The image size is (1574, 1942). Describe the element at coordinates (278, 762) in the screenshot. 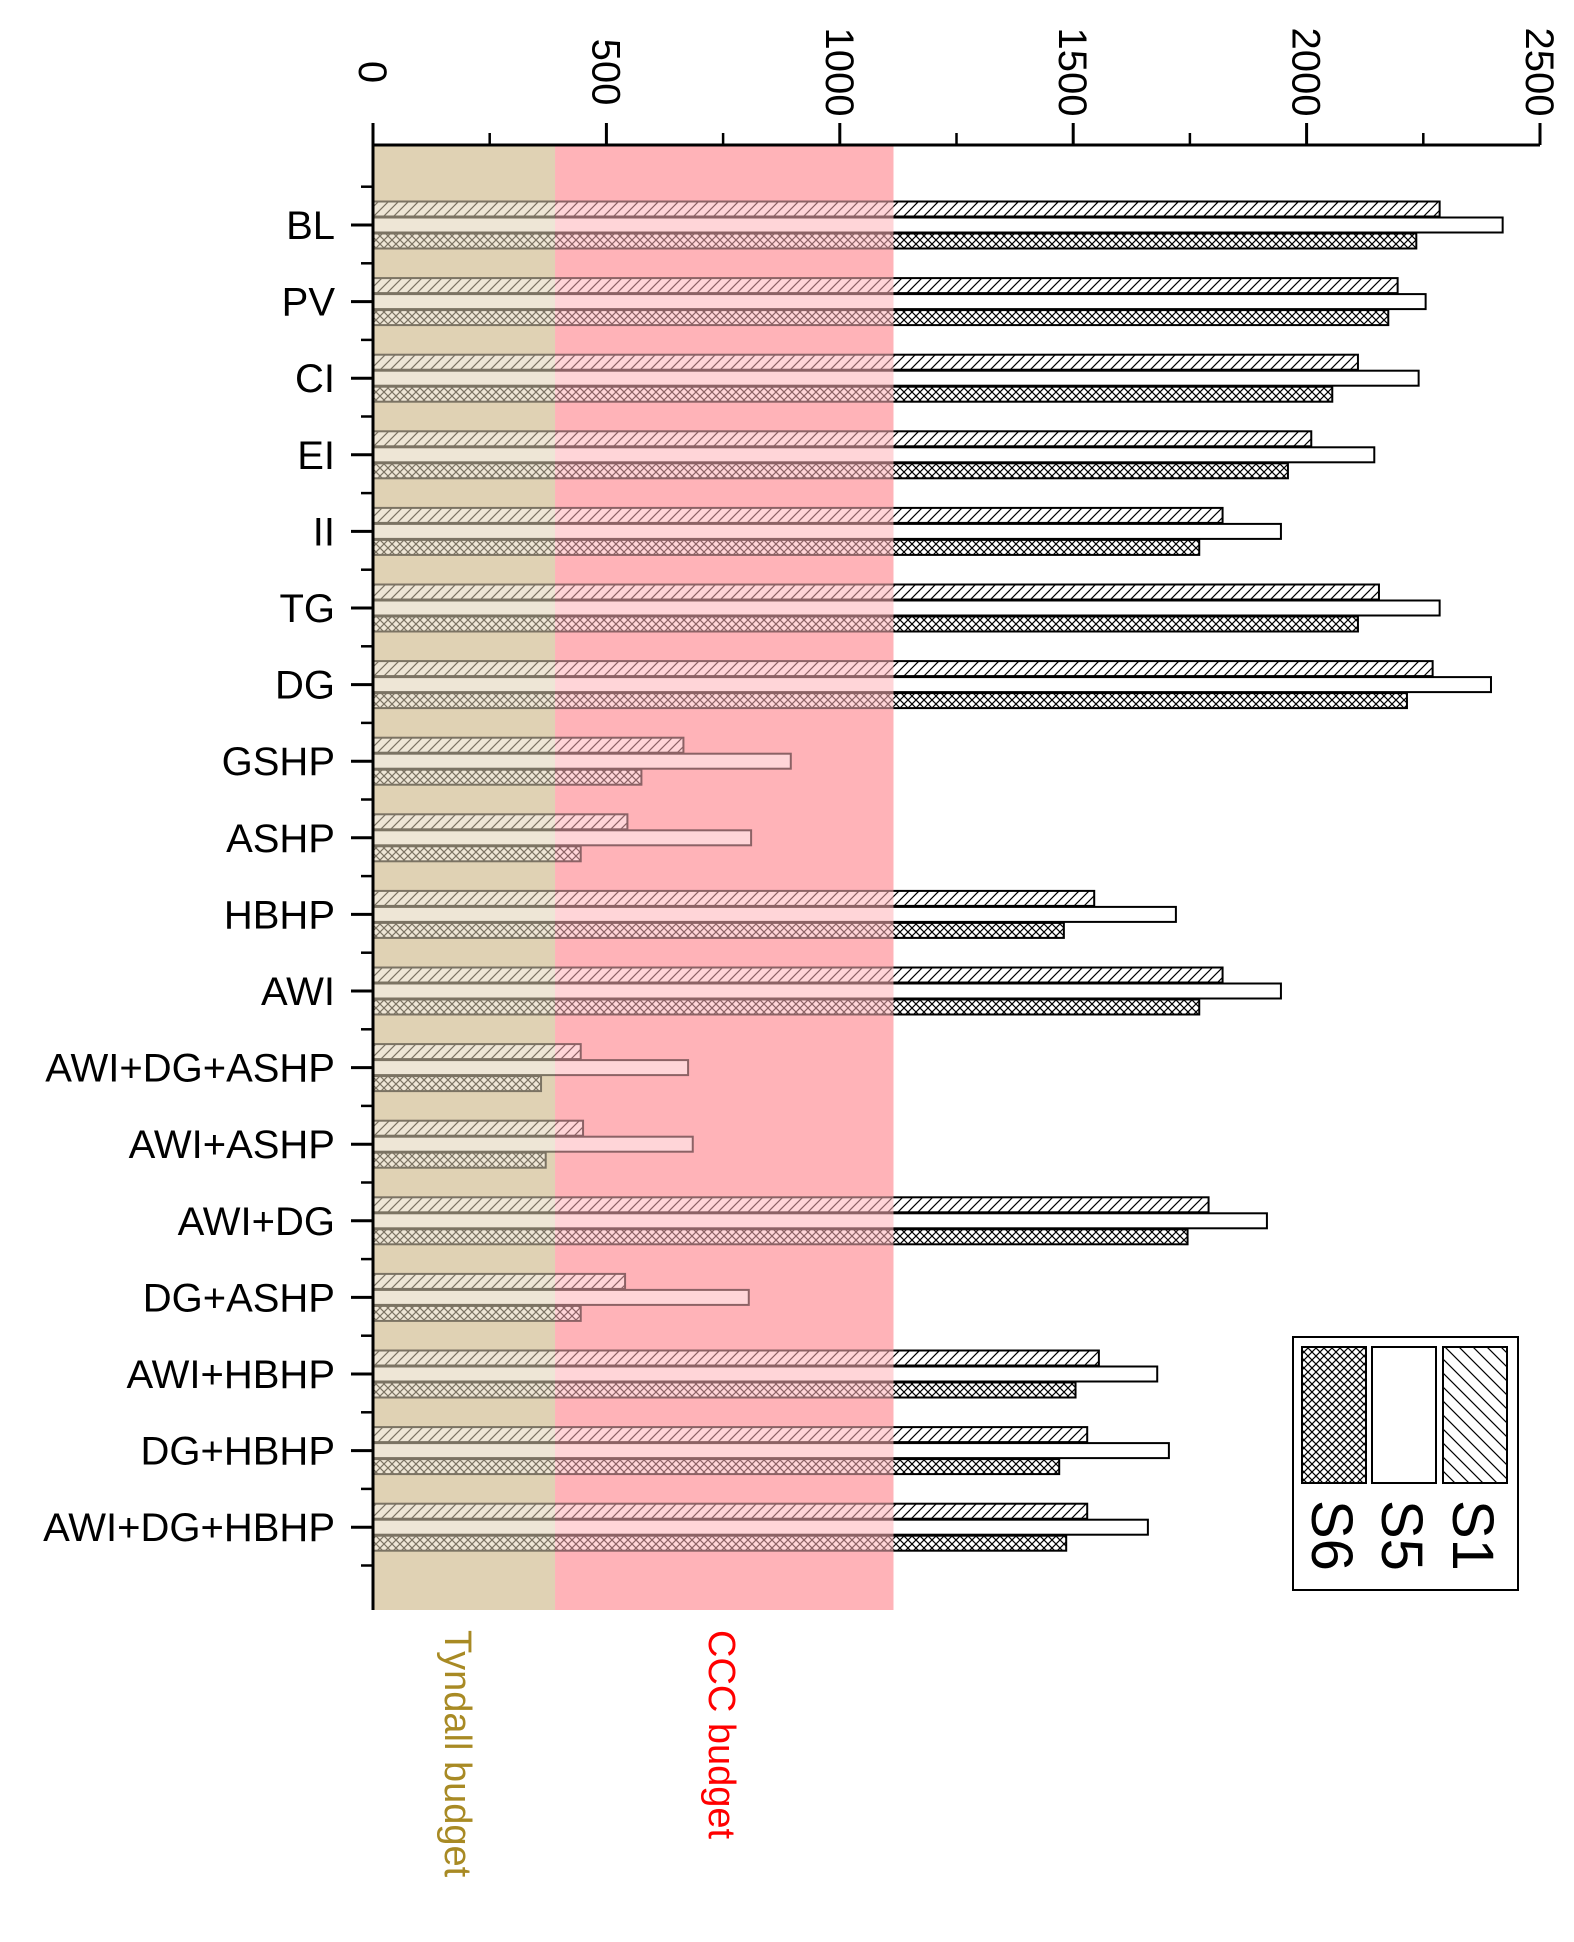

I see `category-label-gshp: GSHP` at that location.